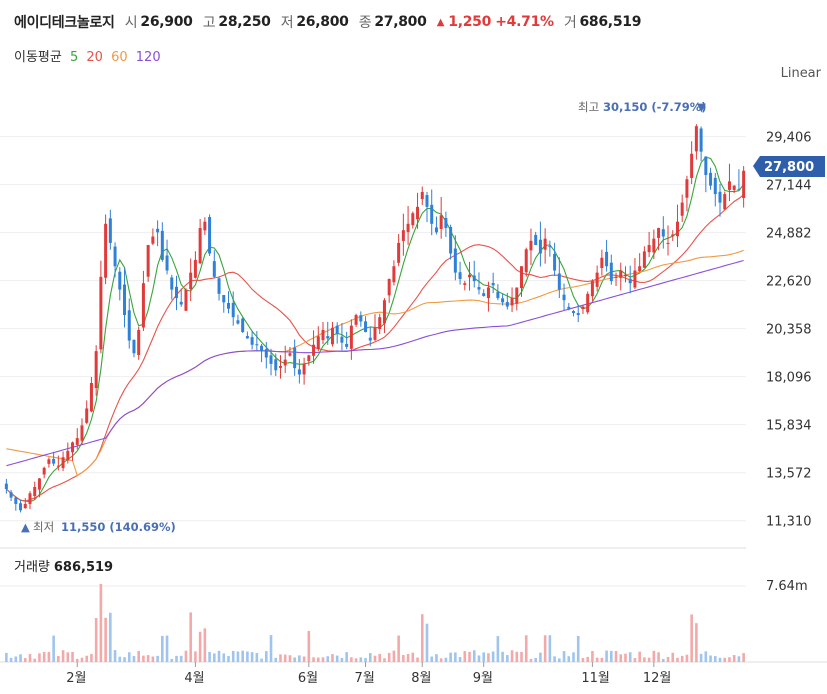 The image size is (827, 694). What do you see at coordinates (118, 527) in the screenshot?
I see `low-annotation-value: 11,550 (140.69%)` at bounding box center [118, 527].